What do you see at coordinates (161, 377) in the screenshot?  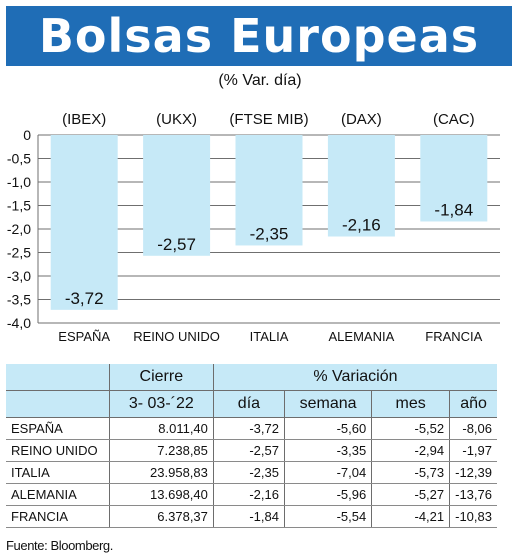 I see `header-cierre: Cierre` at bounding box center [161, 377].